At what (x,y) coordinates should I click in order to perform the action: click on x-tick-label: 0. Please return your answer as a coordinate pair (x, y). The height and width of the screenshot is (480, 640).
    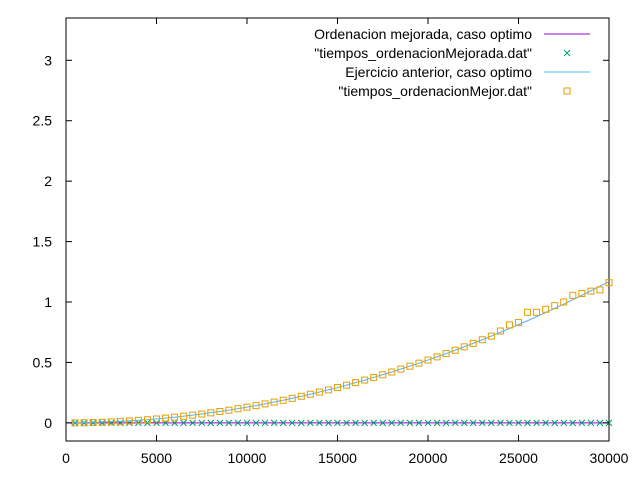
    Looking at the image, I should click on (66, 458).